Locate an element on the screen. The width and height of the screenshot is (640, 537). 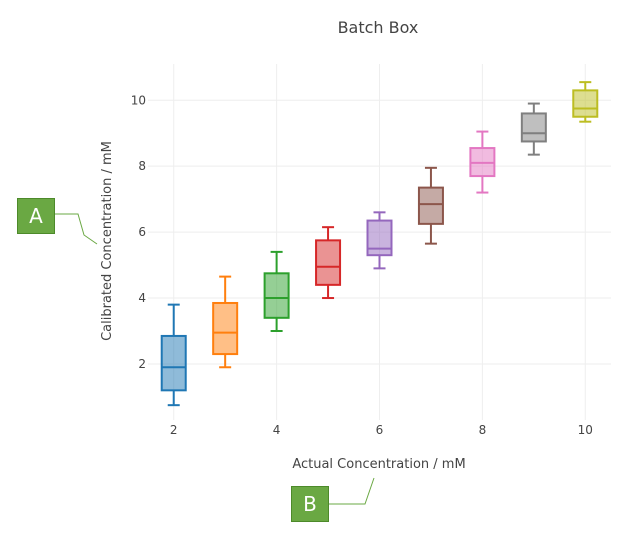
y-tick-label: 6 is located at coordinates (142, 232).